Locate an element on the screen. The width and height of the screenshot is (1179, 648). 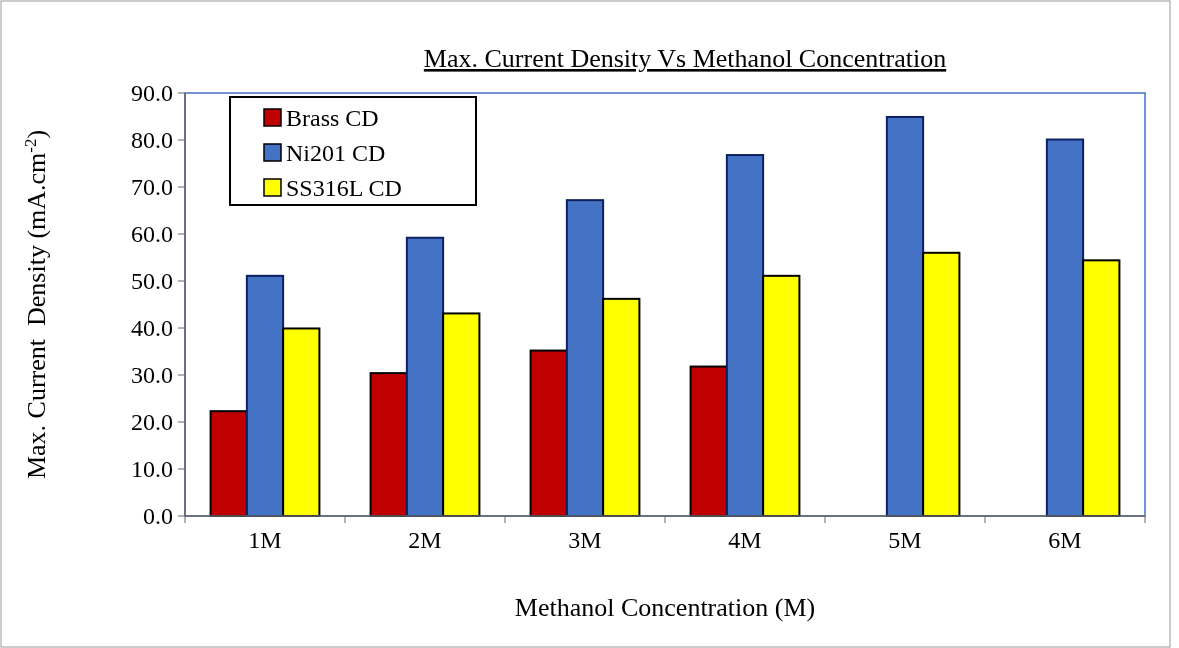
y-tick-label: 50.0 is located at coordinates (152, 281).